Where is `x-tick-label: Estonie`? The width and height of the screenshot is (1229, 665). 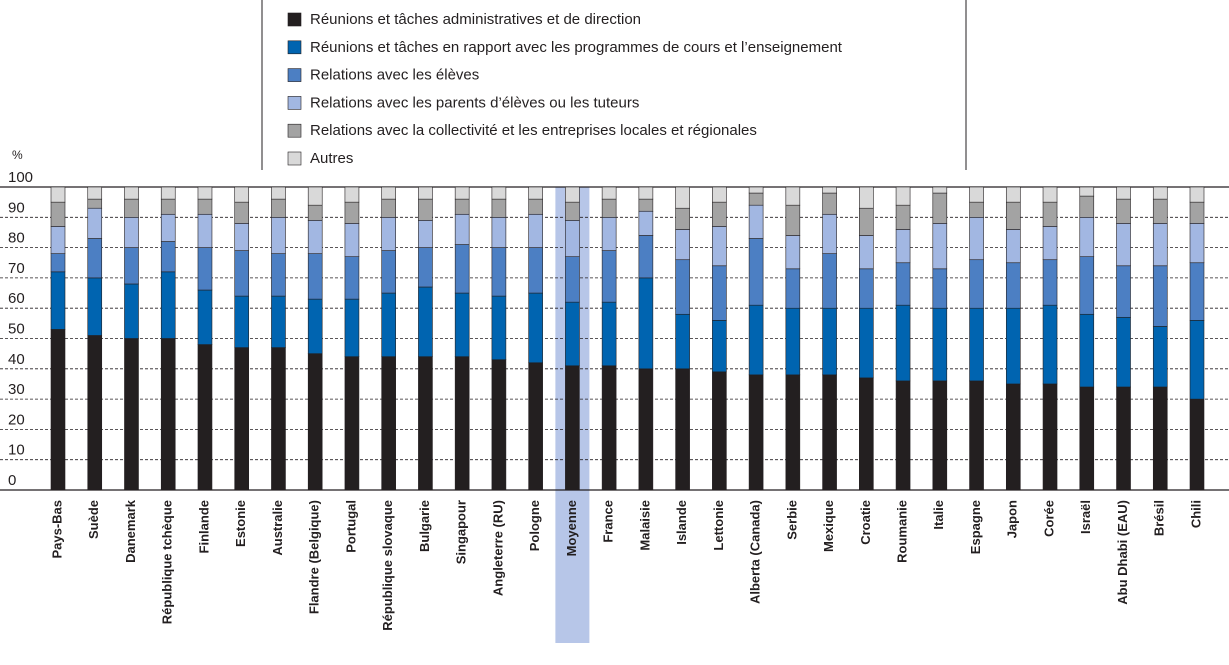
x-tick-label: Estonie is located at coordinates (240, 523).